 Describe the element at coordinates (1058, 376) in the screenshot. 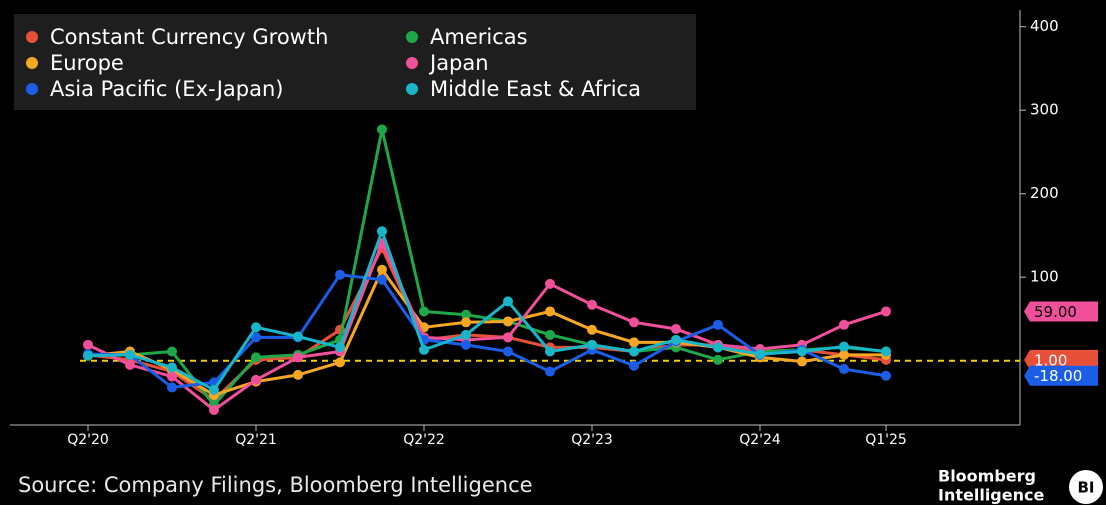

I see `value-label: -18.00` at that location.